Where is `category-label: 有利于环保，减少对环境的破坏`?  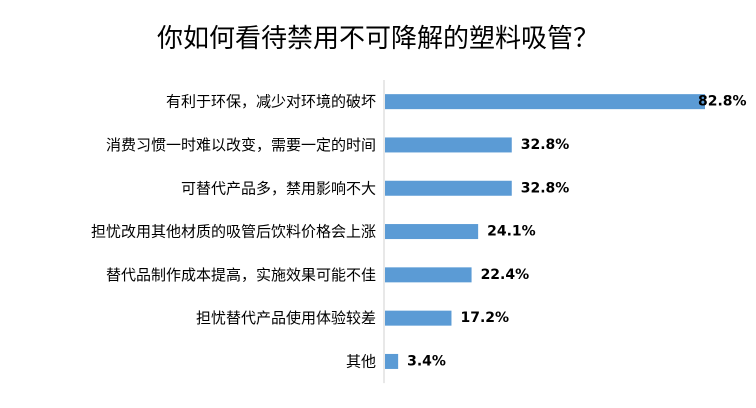
category-label: 有利于环保，减少对环境的破坏 is located at coordinates (271, 102).